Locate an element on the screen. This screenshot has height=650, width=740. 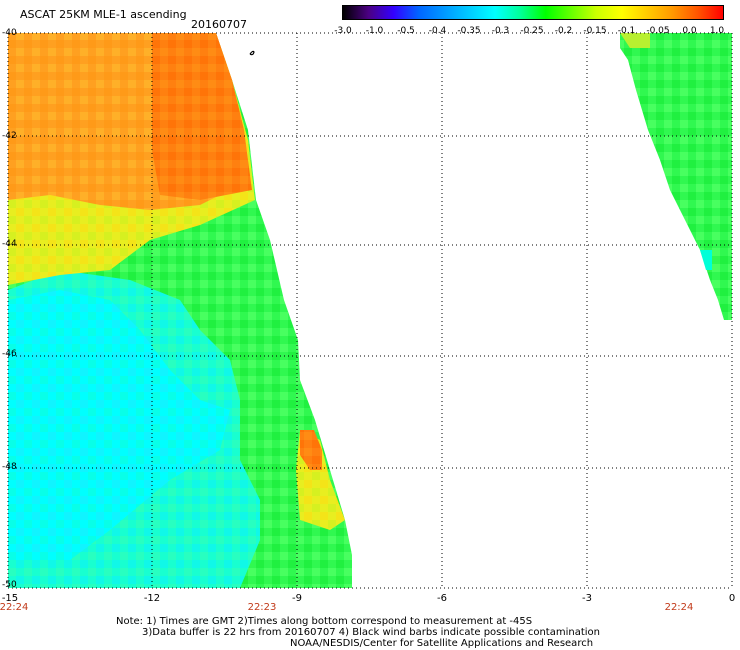
lon-label: -12 is located at coordinates (152, 598).